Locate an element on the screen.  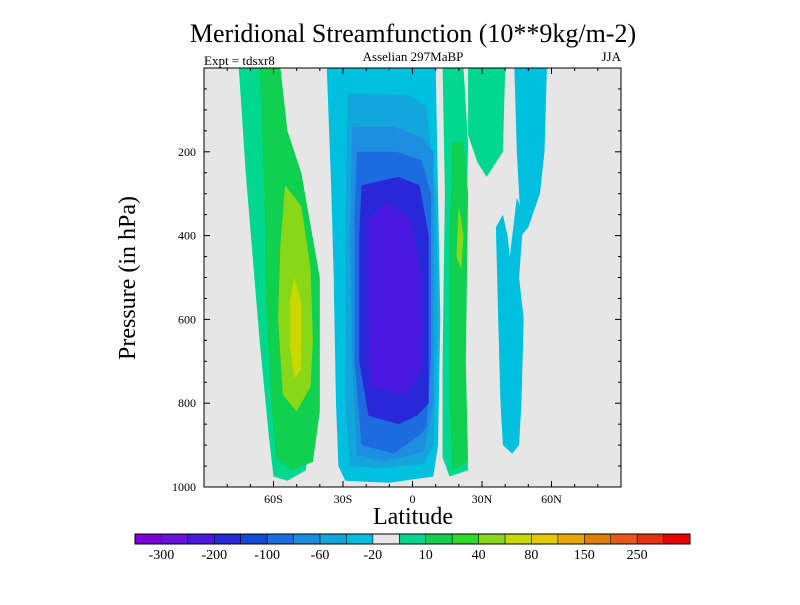
x-tick-label: 60N is located at coordinates (551, 499).